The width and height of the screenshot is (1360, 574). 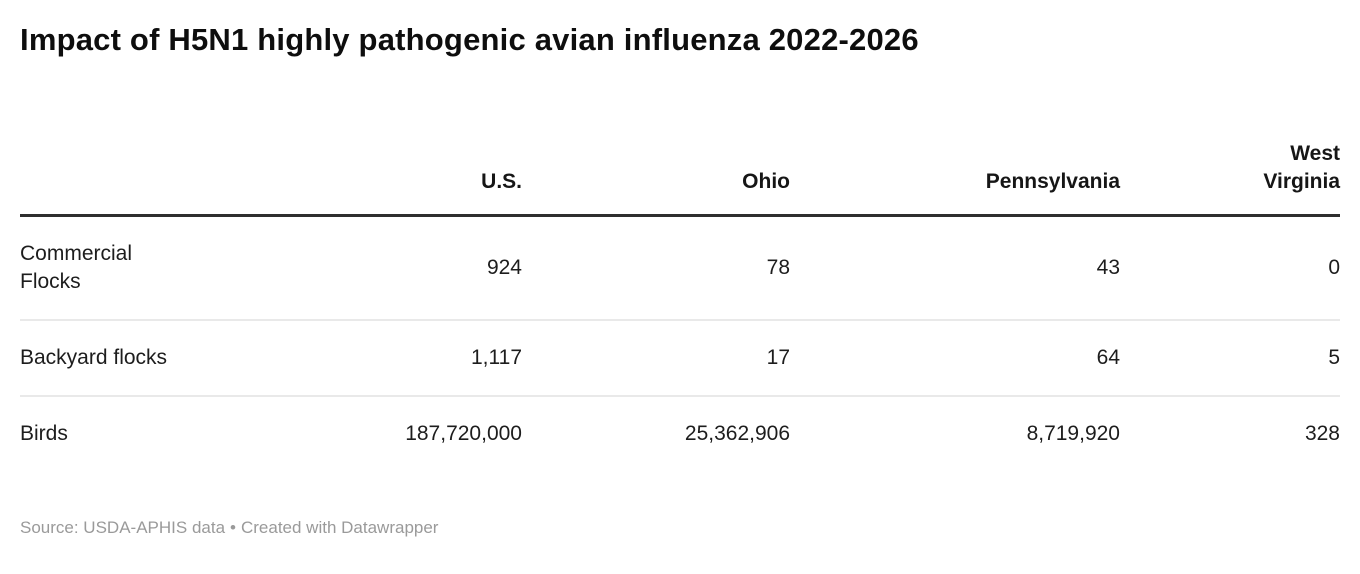 What do you see at coordinates (955, 358) in the screenshot?
I see `cell-pennsylvania: 64` at bounding box center [955, 358].